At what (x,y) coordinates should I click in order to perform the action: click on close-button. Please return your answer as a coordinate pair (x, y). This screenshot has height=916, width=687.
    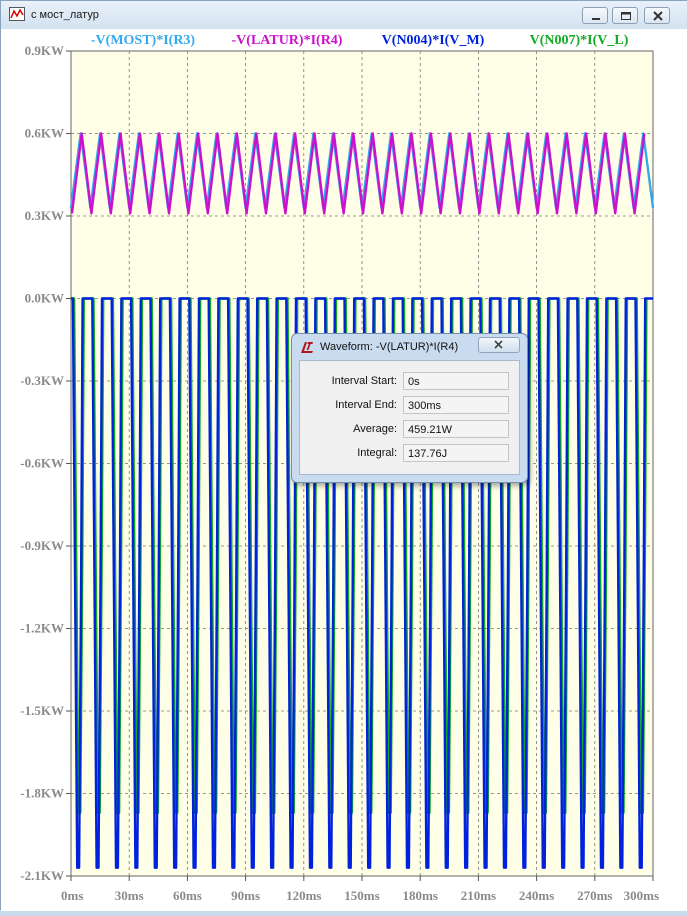
    Looking at the image, I should click on (657, 15).